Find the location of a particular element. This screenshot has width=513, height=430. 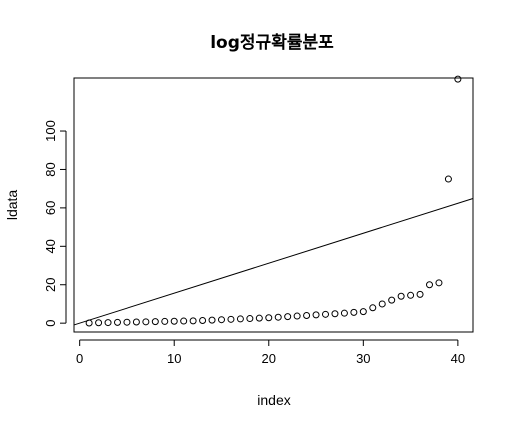

x-tick-label: 0 is located at coordinates (79, 358).